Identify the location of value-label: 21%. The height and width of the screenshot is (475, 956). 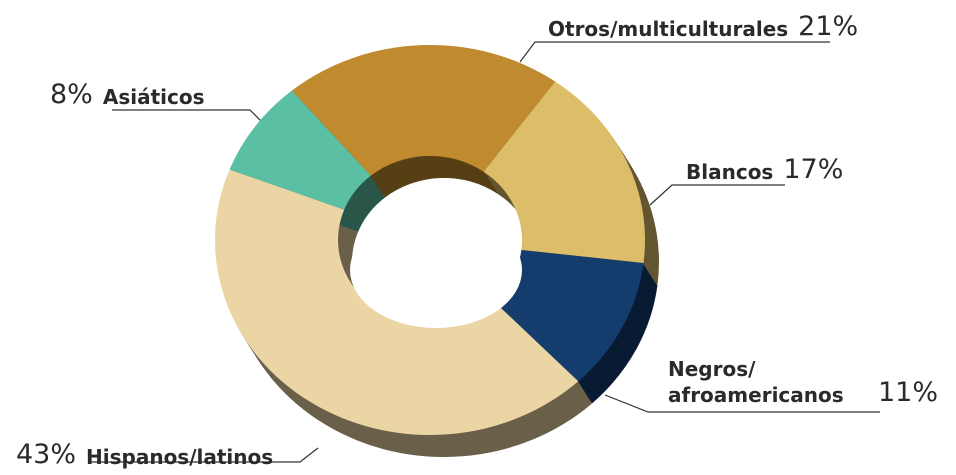
(828, 26).